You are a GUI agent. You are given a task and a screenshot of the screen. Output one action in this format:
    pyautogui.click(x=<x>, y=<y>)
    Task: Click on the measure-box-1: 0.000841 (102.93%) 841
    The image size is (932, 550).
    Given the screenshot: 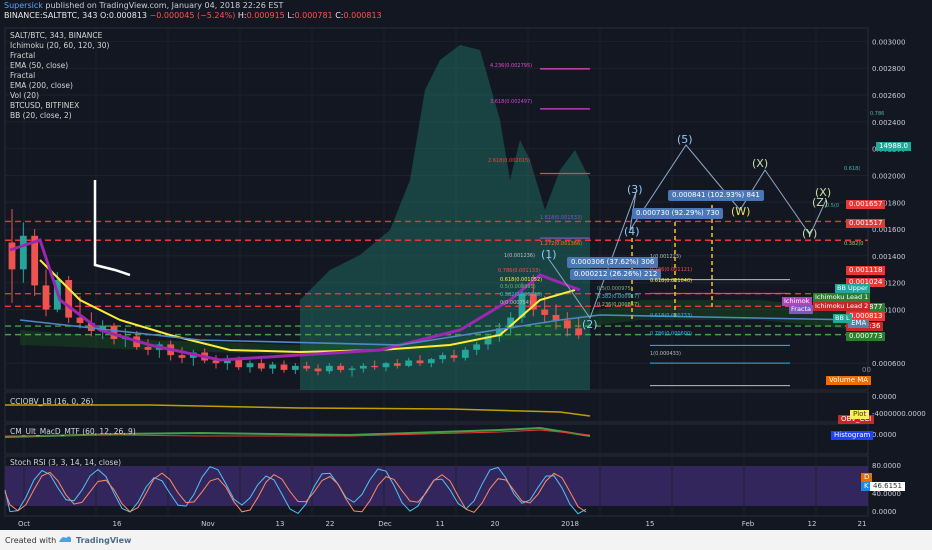 What is the action you would take?
    pyautogui.click(x=716, y=195)
    